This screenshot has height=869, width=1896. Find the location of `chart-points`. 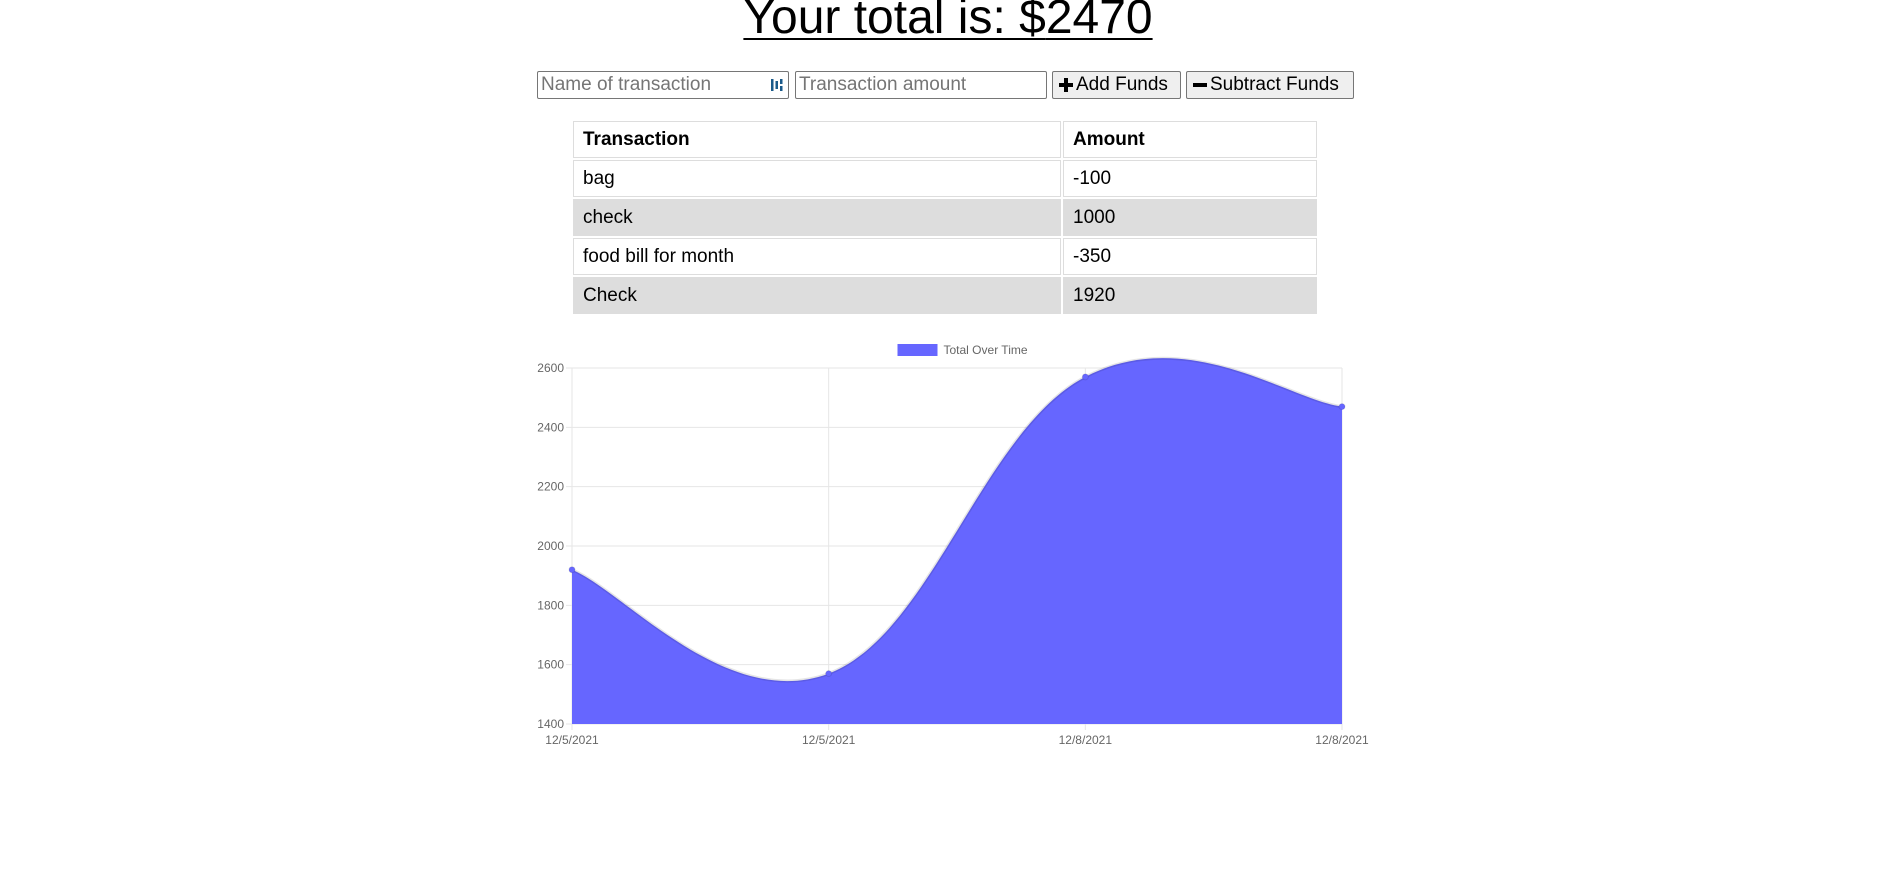

chart-points is located at coordinates (957, 525).